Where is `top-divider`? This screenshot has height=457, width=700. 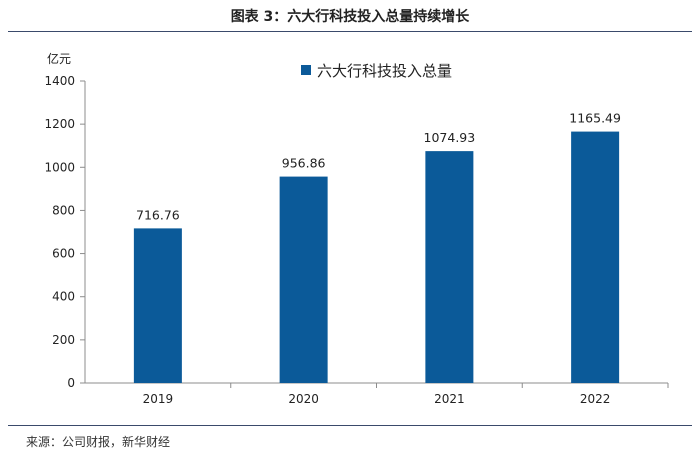
top-divider is located at coordinates (350, 31).